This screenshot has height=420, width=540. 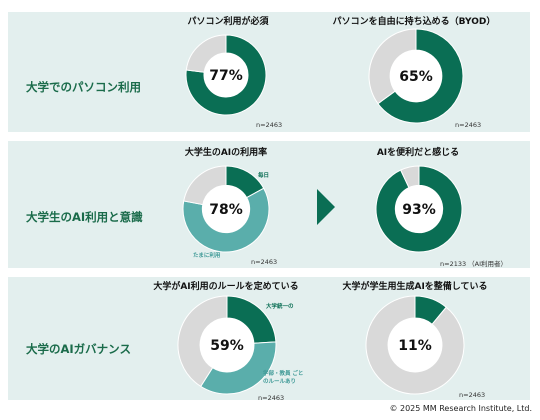 What do you see at coordinates (226, 153) in the screenshot?
I see `chart-title-ai-usage-rate: 大学生のAIの利用率` at bounding box center [226, 153].